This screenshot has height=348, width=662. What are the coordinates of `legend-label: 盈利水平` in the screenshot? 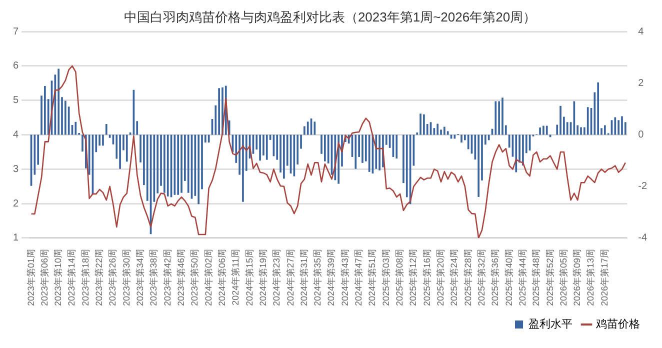 It's located at (550, 324).